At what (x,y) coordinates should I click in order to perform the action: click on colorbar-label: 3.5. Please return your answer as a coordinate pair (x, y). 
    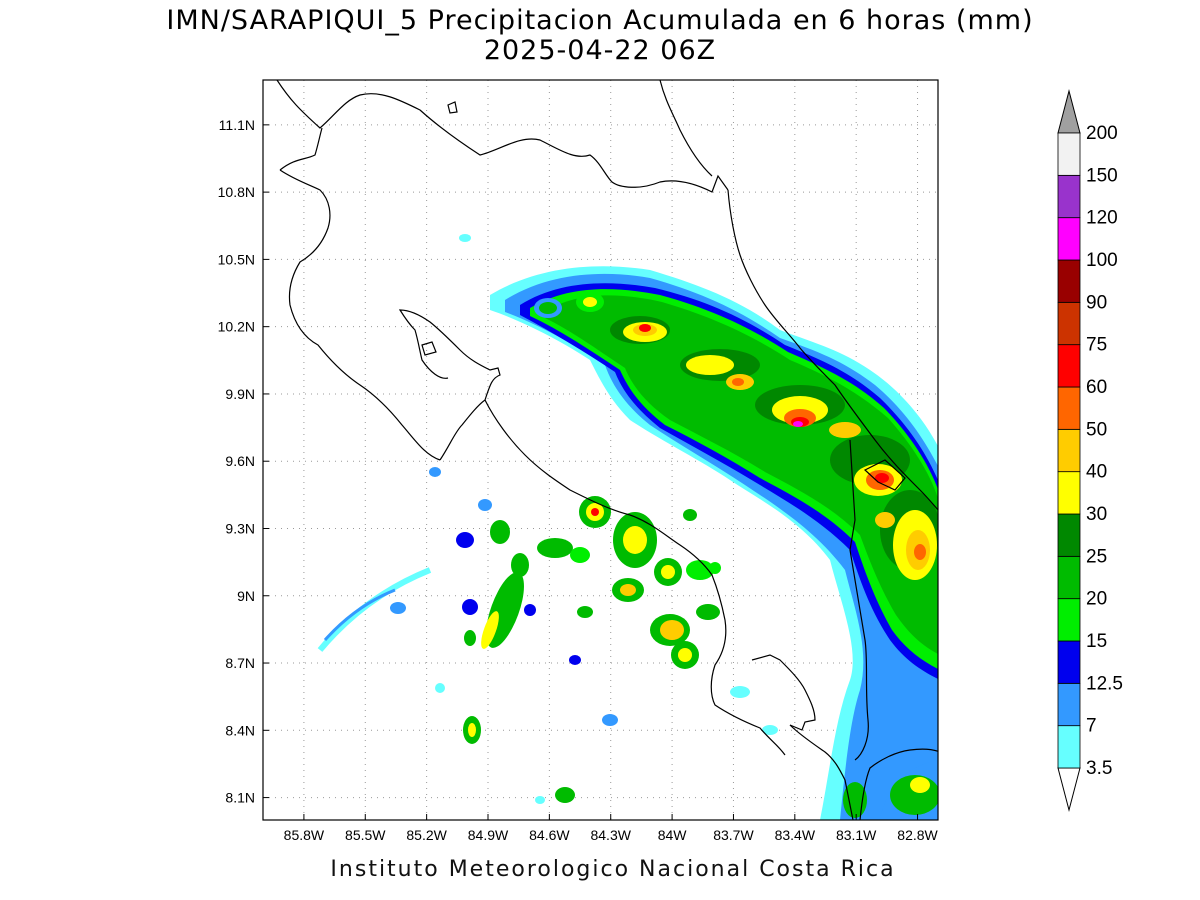
    Looking at the image, I should click on (1099, 768).